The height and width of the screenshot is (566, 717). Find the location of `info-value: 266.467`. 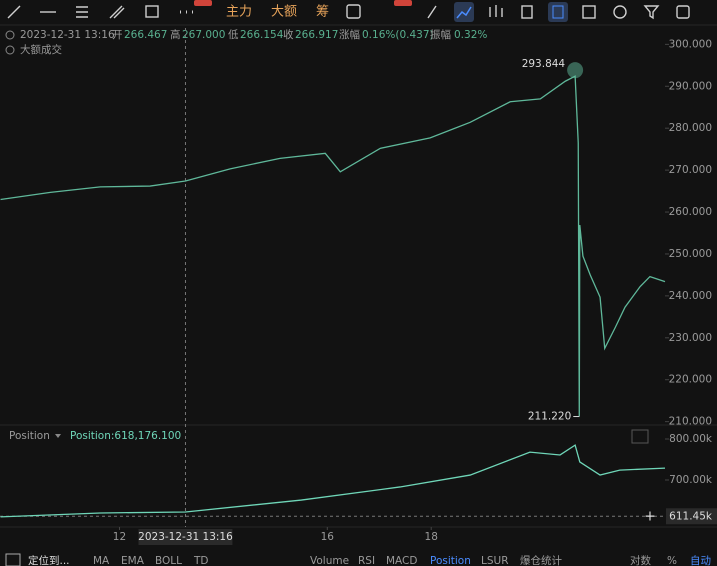

info-value: 266.467 is located at coordinates (145, 35).